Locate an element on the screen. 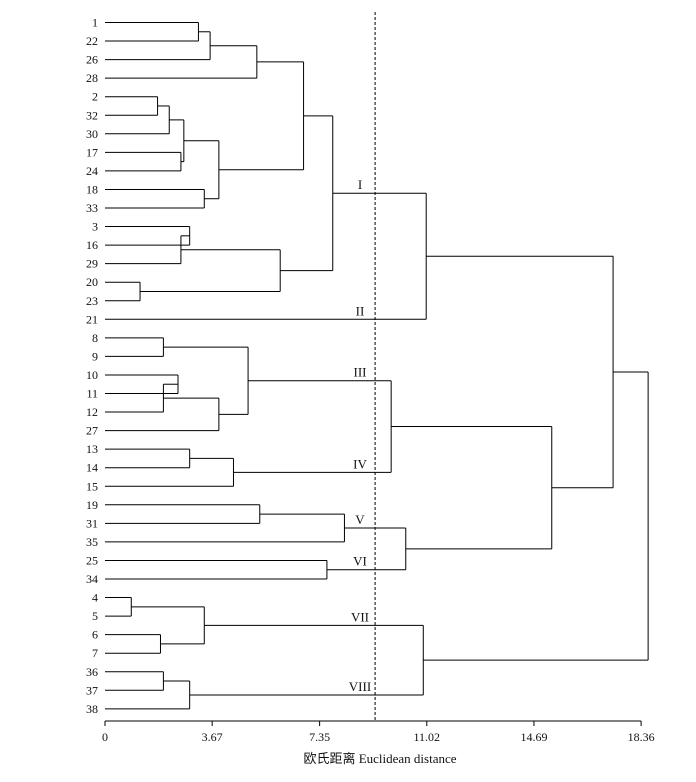  leaf-label-25: 25 is located at coordinates (92, 560).